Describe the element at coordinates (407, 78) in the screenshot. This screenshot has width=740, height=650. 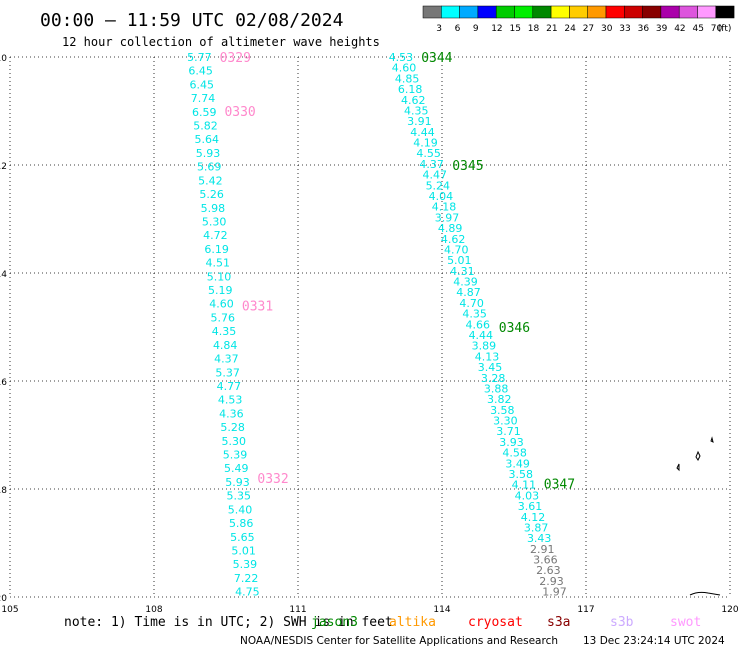
I see `swh-value: 4.85` at that location.